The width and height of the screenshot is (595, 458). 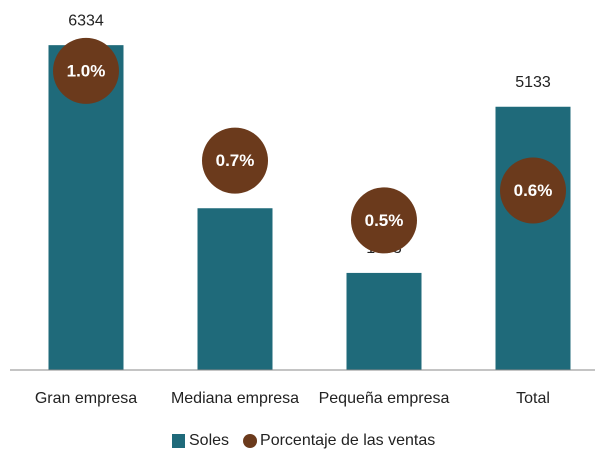 I want to click on percent-label: 0.6%, so click(x=533, y=190).